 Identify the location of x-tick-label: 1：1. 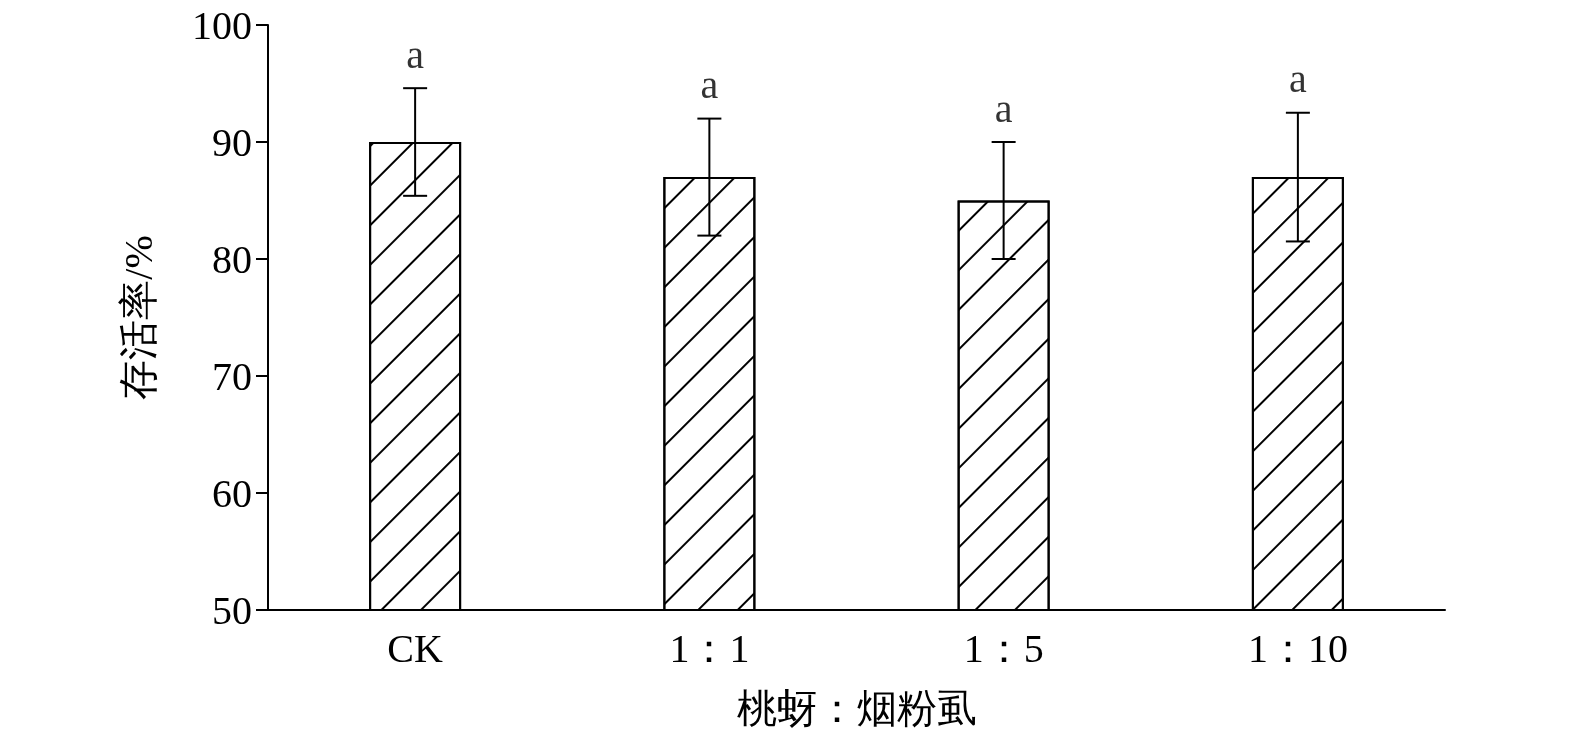
(709, 648).